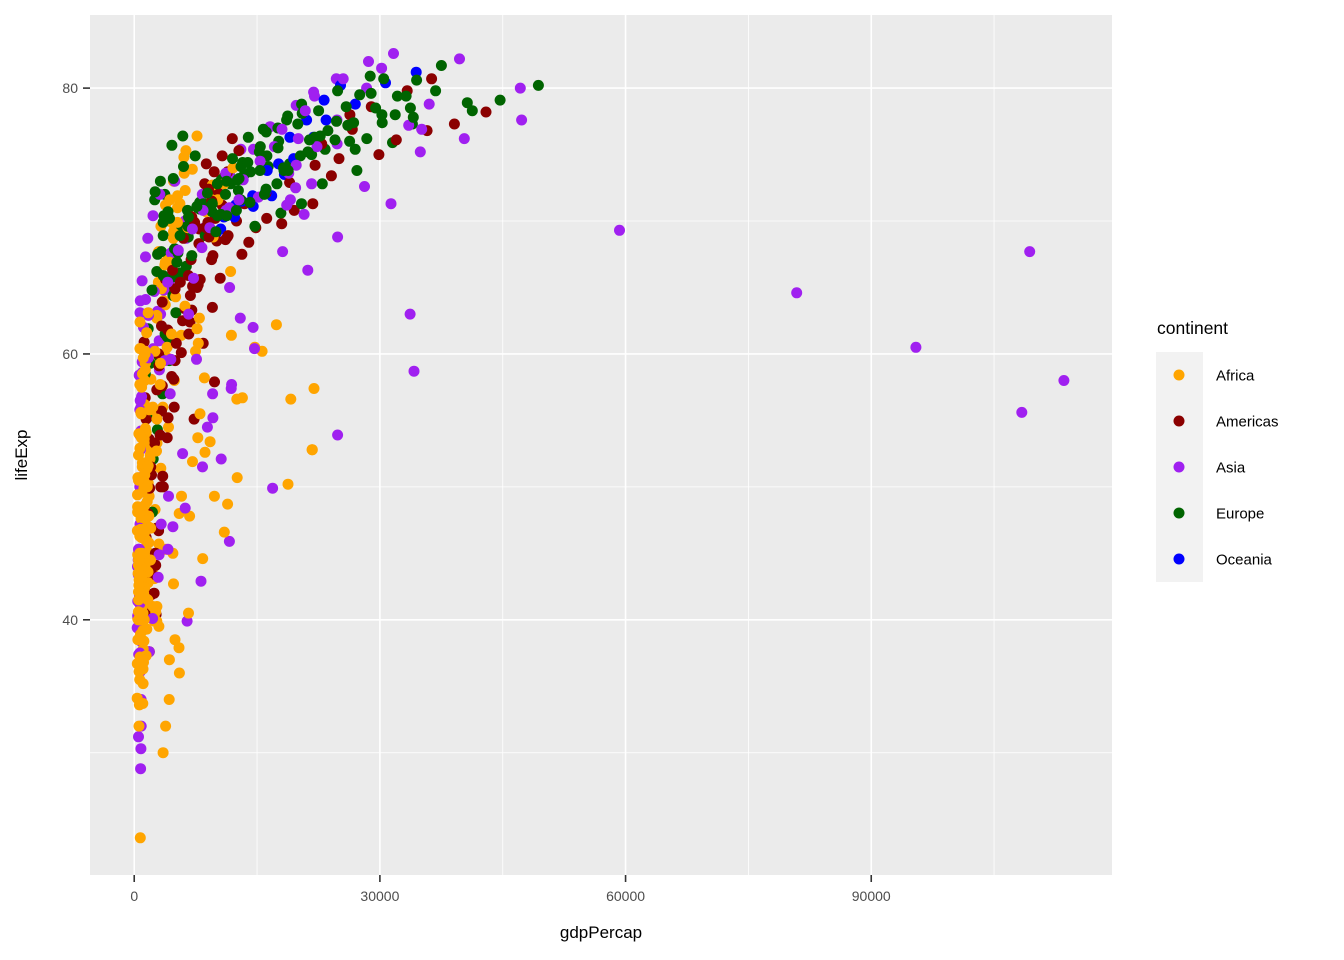 This screenshot has height=960, width=1344. Describe the element at coordinates (1240, 513) in the screenshot. I see `legend-label: Europe` at that location.